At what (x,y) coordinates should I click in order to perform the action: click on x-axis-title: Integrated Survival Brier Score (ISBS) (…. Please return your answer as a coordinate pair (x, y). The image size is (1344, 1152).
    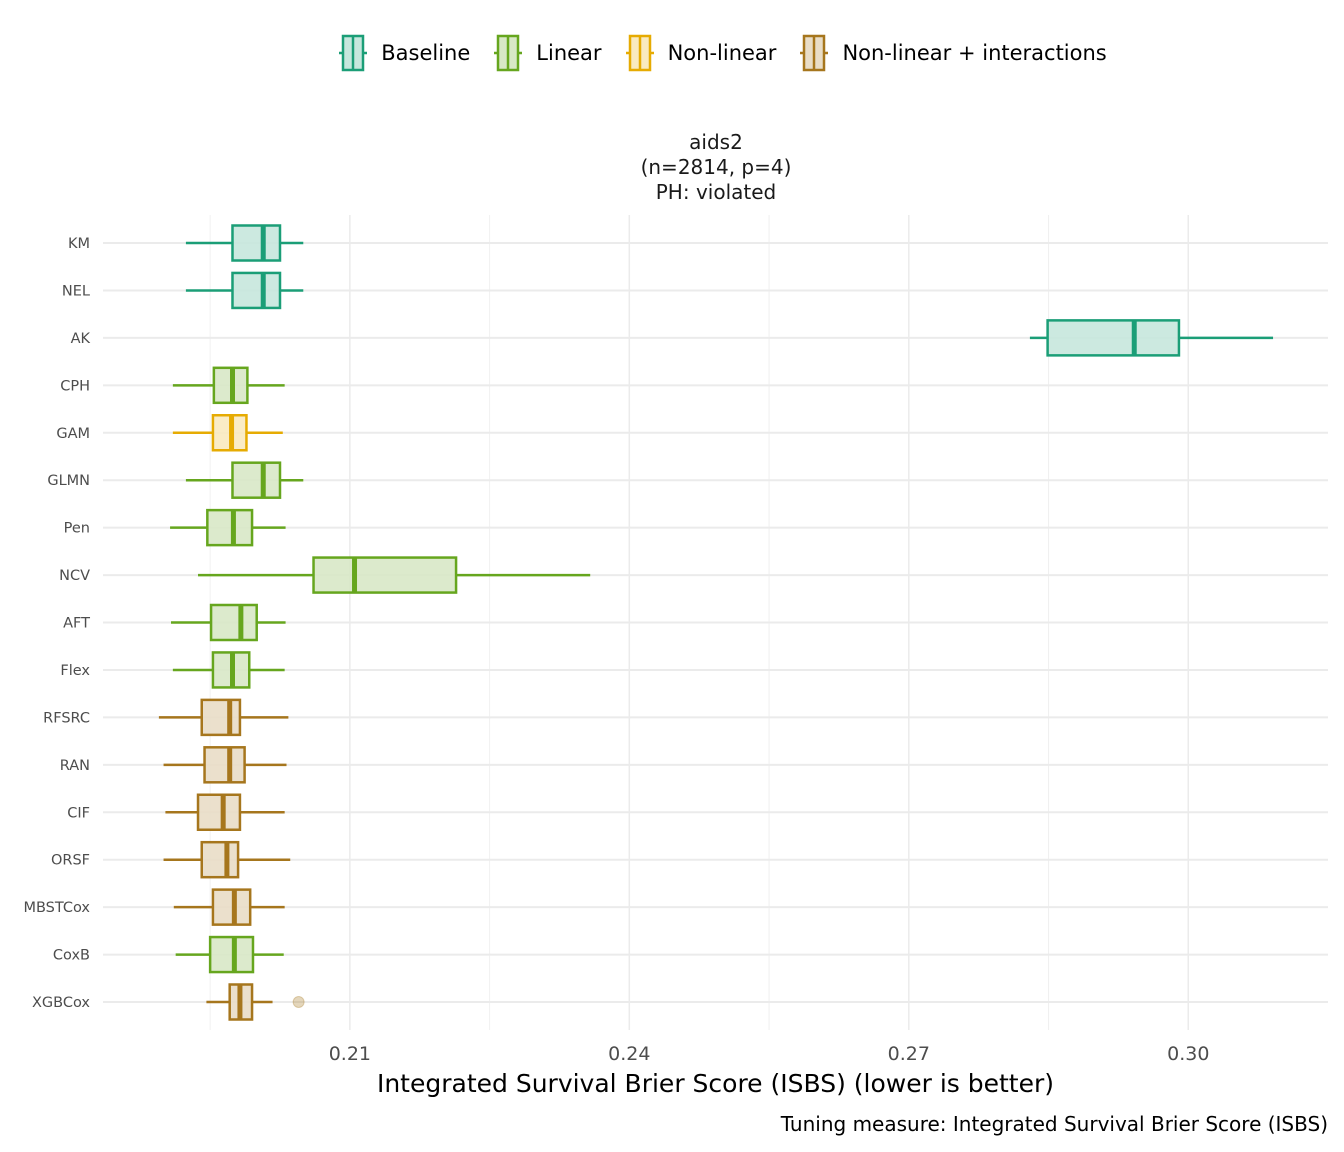
    Looking at the image, I should click on (715, 1083).